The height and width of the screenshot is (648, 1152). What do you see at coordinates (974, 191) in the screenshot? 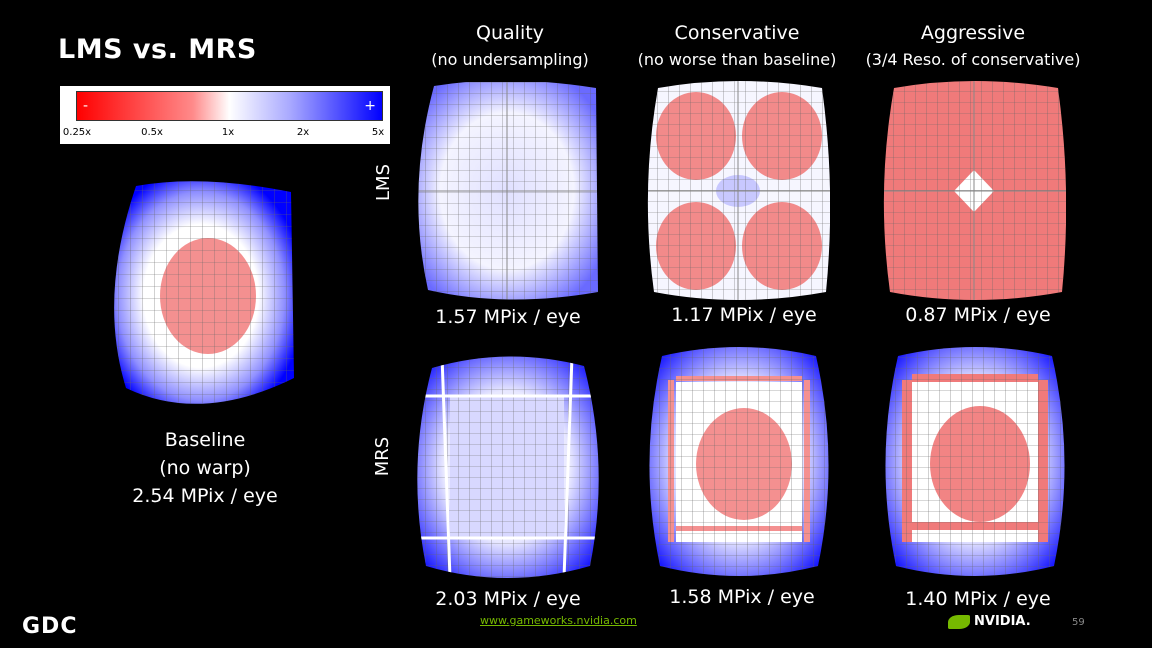
I see `lms-aggressive-heatmap` at bounding box center [974, 191].